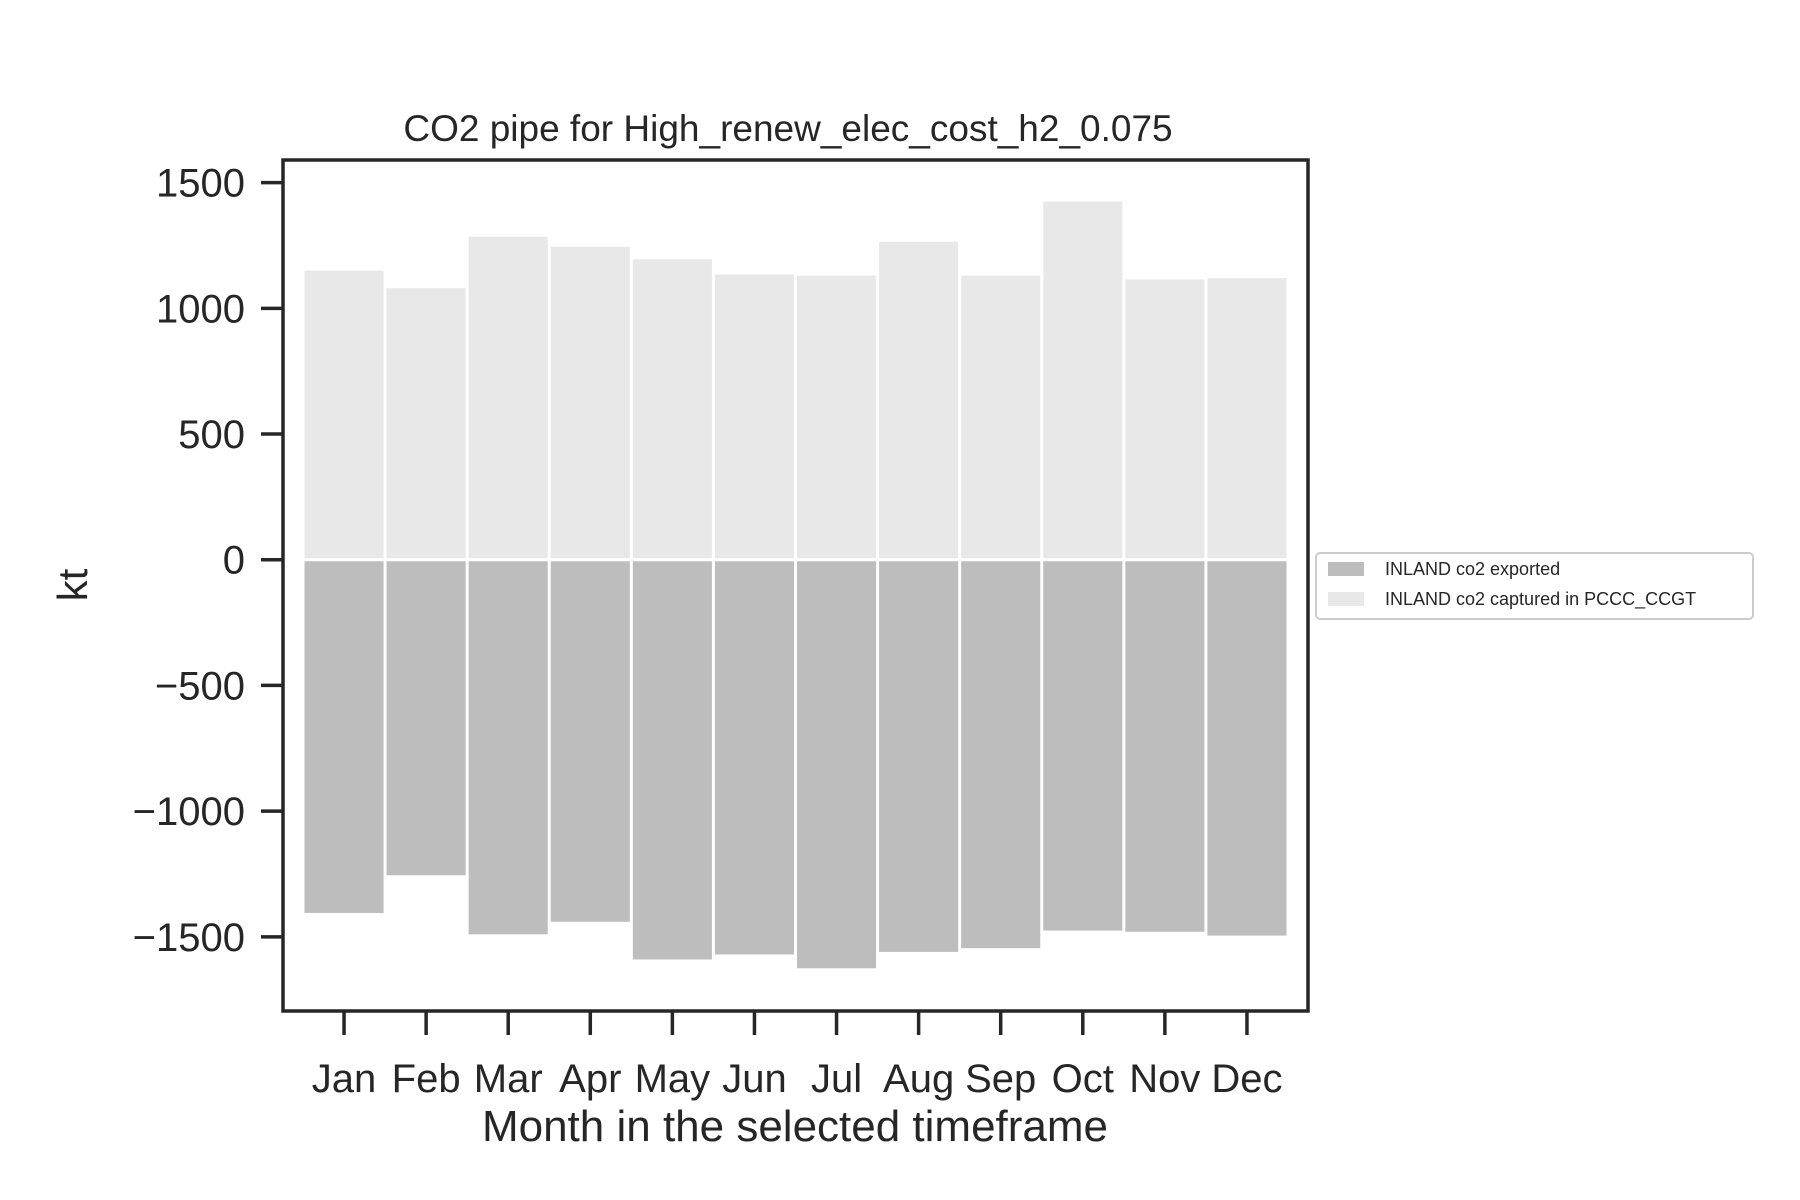  What do you see at coordinates (918, 1079) in the screenshot?
I see `x-tick-label-aug: Aug` at bounding box center [918, 1079].